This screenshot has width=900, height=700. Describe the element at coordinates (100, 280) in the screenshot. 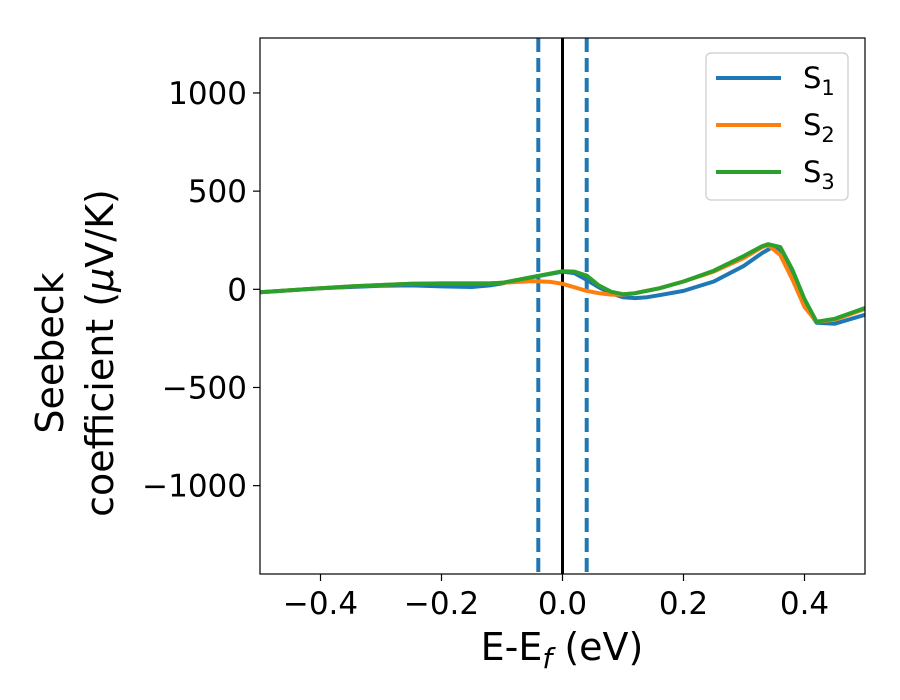

I see `y-axis-label-mu: μ` at that location.